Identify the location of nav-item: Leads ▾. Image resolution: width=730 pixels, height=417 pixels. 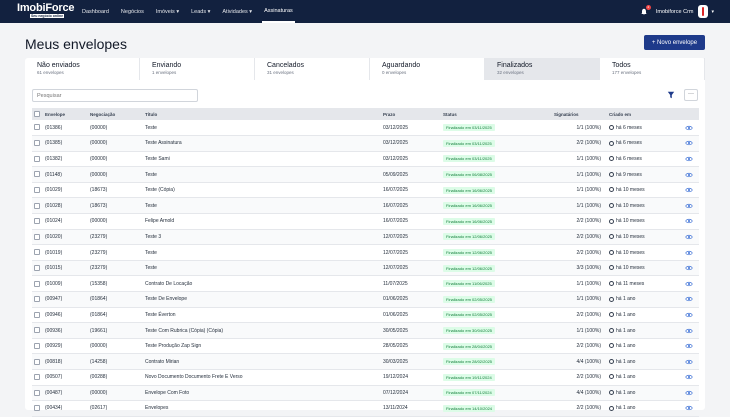
(201, 11).